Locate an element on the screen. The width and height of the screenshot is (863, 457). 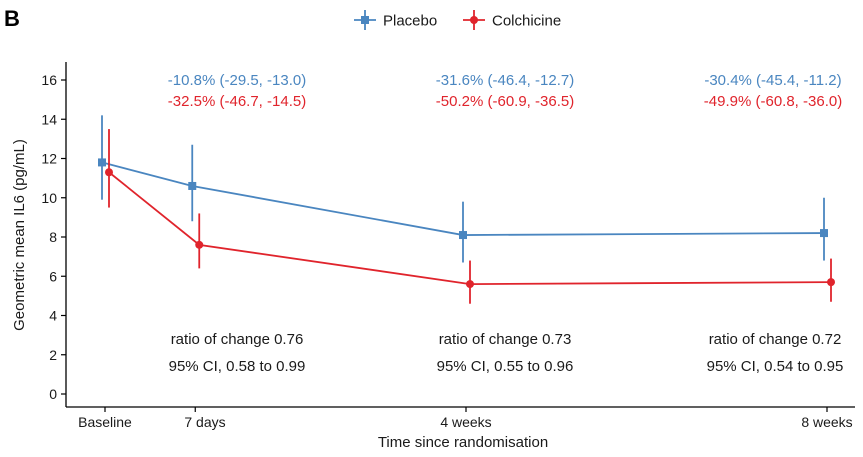
series-line is located at coordinates (463, 198).